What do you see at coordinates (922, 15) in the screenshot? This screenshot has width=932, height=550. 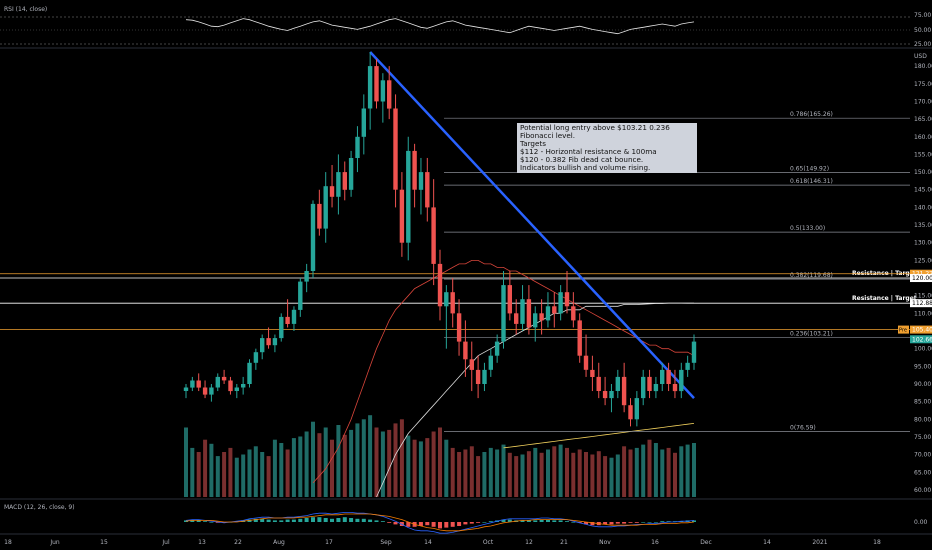 I see `rsi-tick-75: 75.00` at bounding box center [922, 15].